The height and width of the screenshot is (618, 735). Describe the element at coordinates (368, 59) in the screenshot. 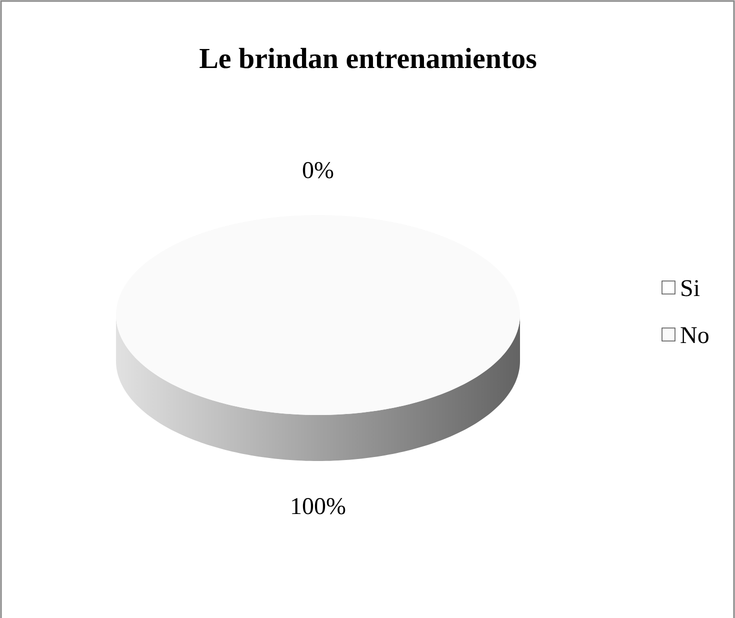

I see `chart-title: Le brindan entrenamientos` at that location.